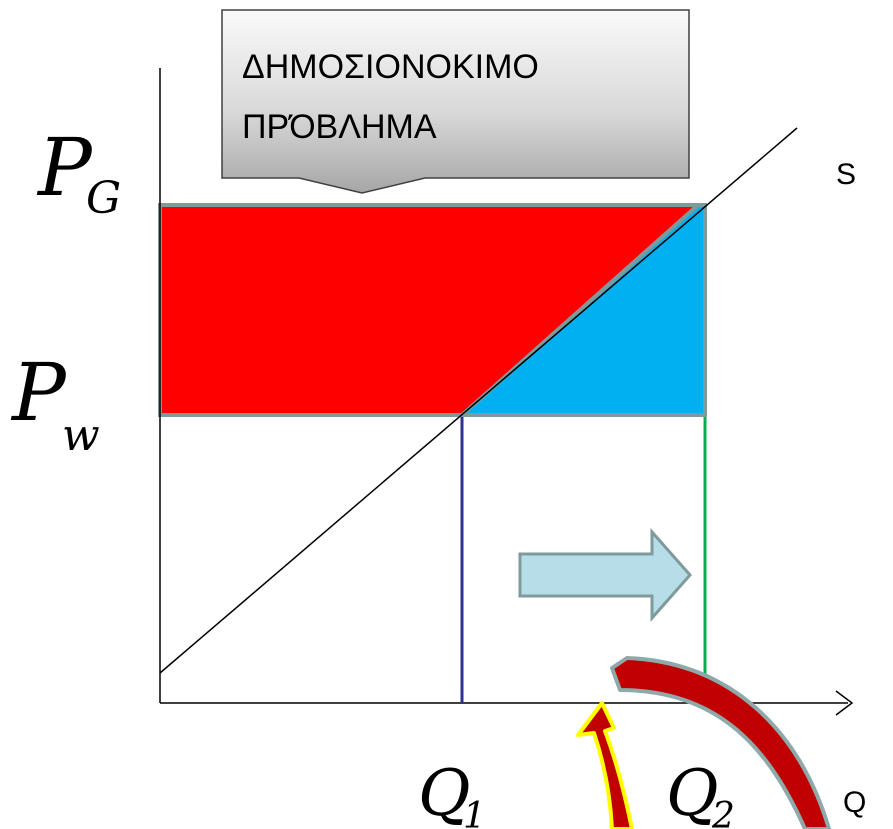  I want to click on qty-label-q2: Q, so click(692, 793).